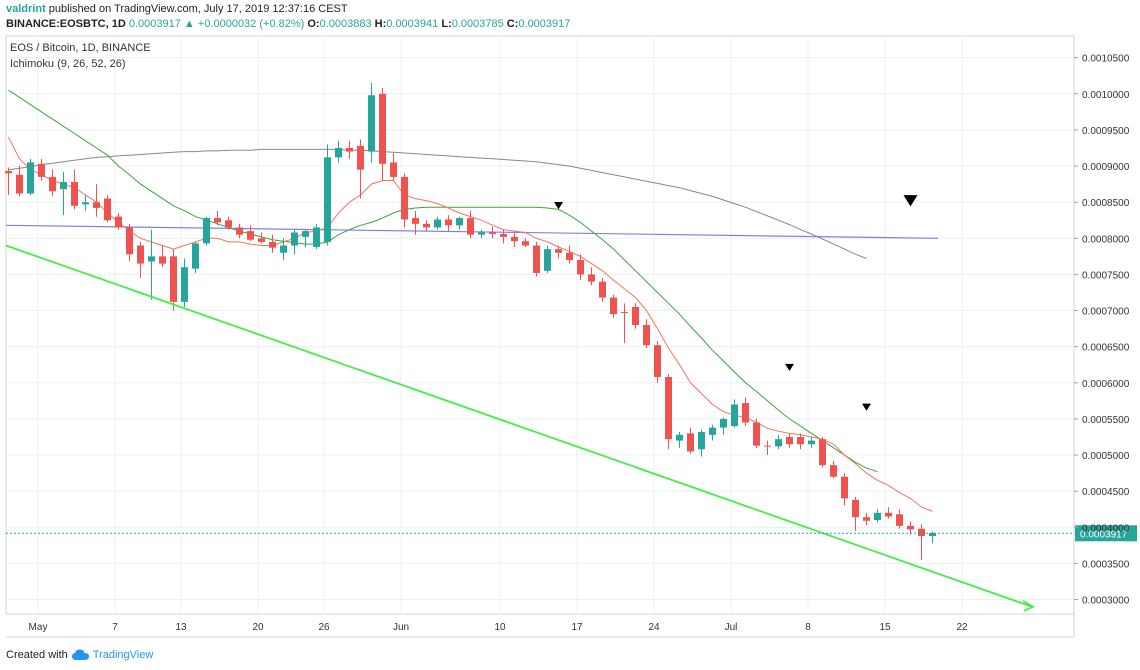 Image resolution: width=1140 pixels, height=670 pixels. Describe the element at coordinates (345, 24) in the screenshot. I see `open-value: 0.0003883` at that location.